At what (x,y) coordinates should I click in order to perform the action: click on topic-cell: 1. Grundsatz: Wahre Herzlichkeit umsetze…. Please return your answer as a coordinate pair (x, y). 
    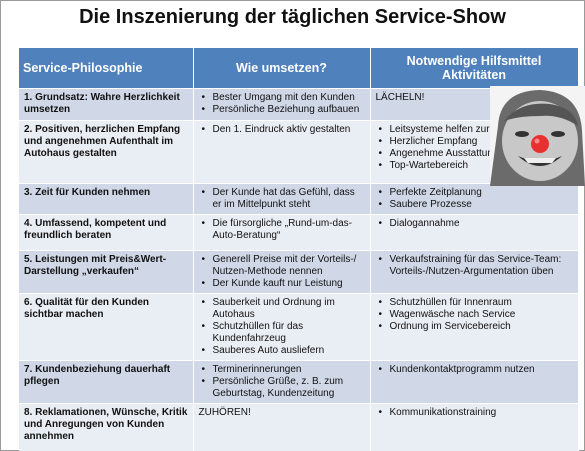
    Looking at the image, I should click on (106, 104).